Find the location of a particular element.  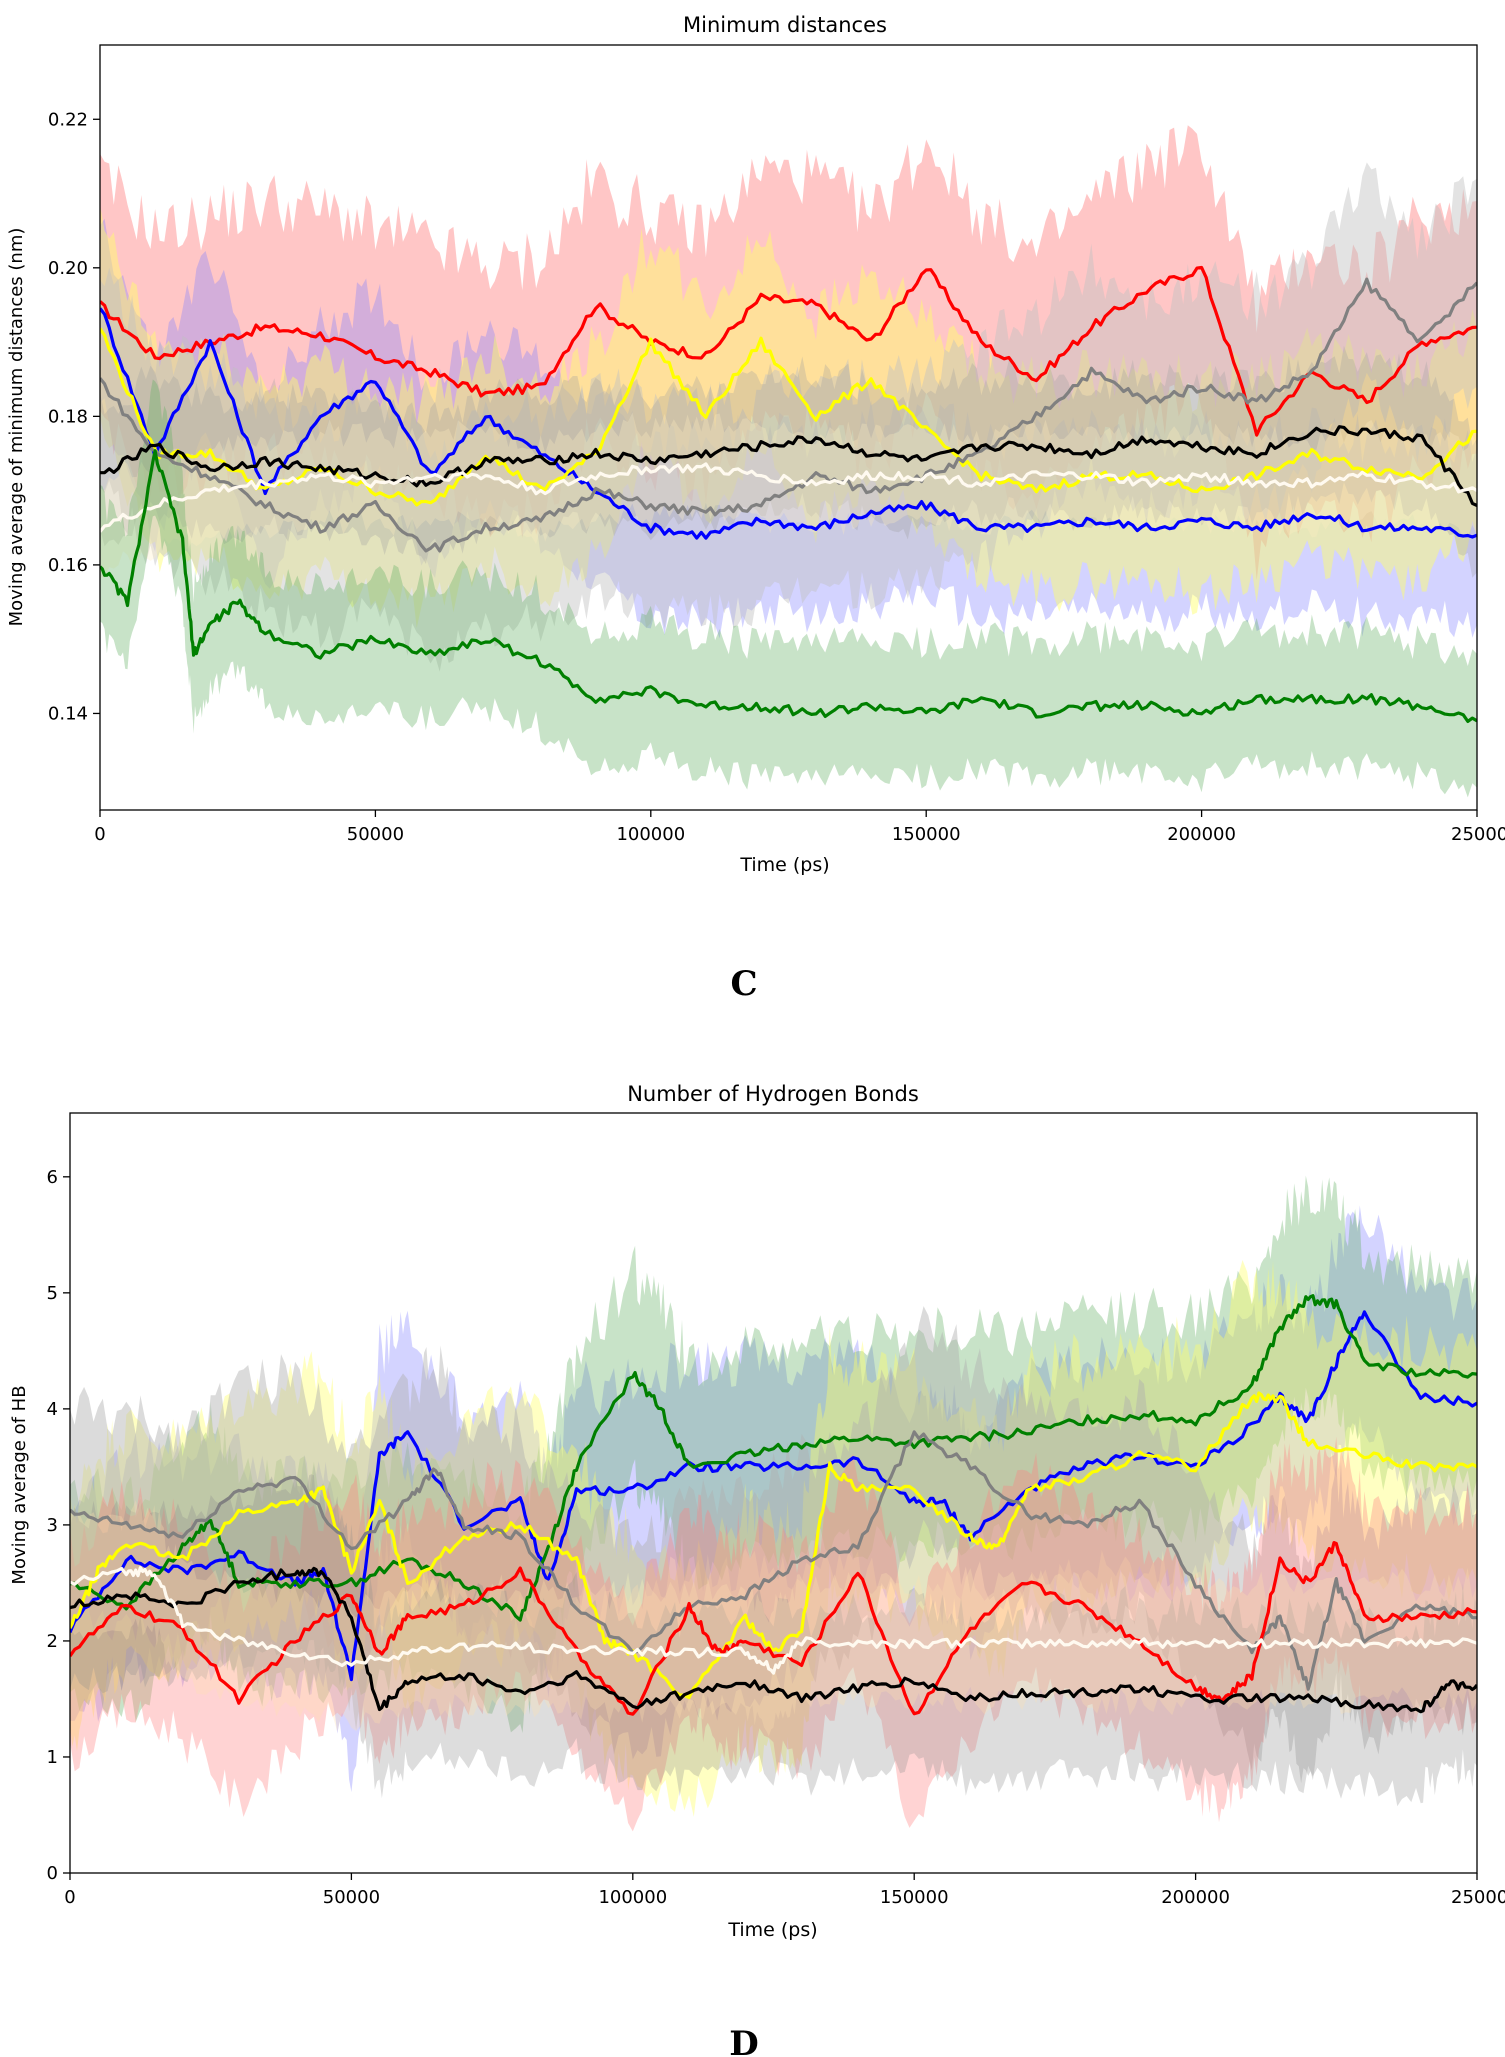

panel-c-line-red is located at coordinates (788, 351).